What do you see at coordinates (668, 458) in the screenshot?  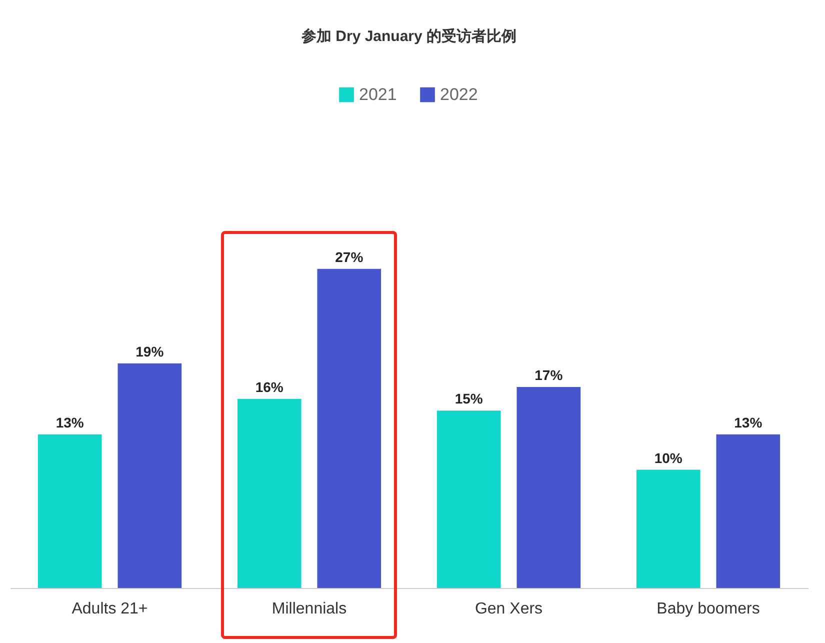 I see `data-label: 10%` at bounding box center [668, 458].